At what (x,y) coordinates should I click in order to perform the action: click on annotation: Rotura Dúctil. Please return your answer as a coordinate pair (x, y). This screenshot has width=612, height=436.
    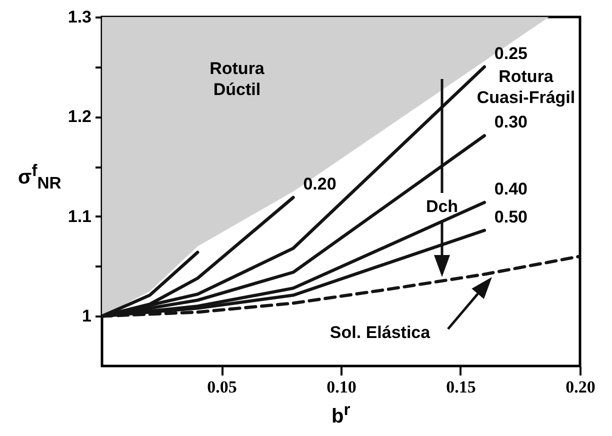
    Looking at the image, I should click on (237, 79).